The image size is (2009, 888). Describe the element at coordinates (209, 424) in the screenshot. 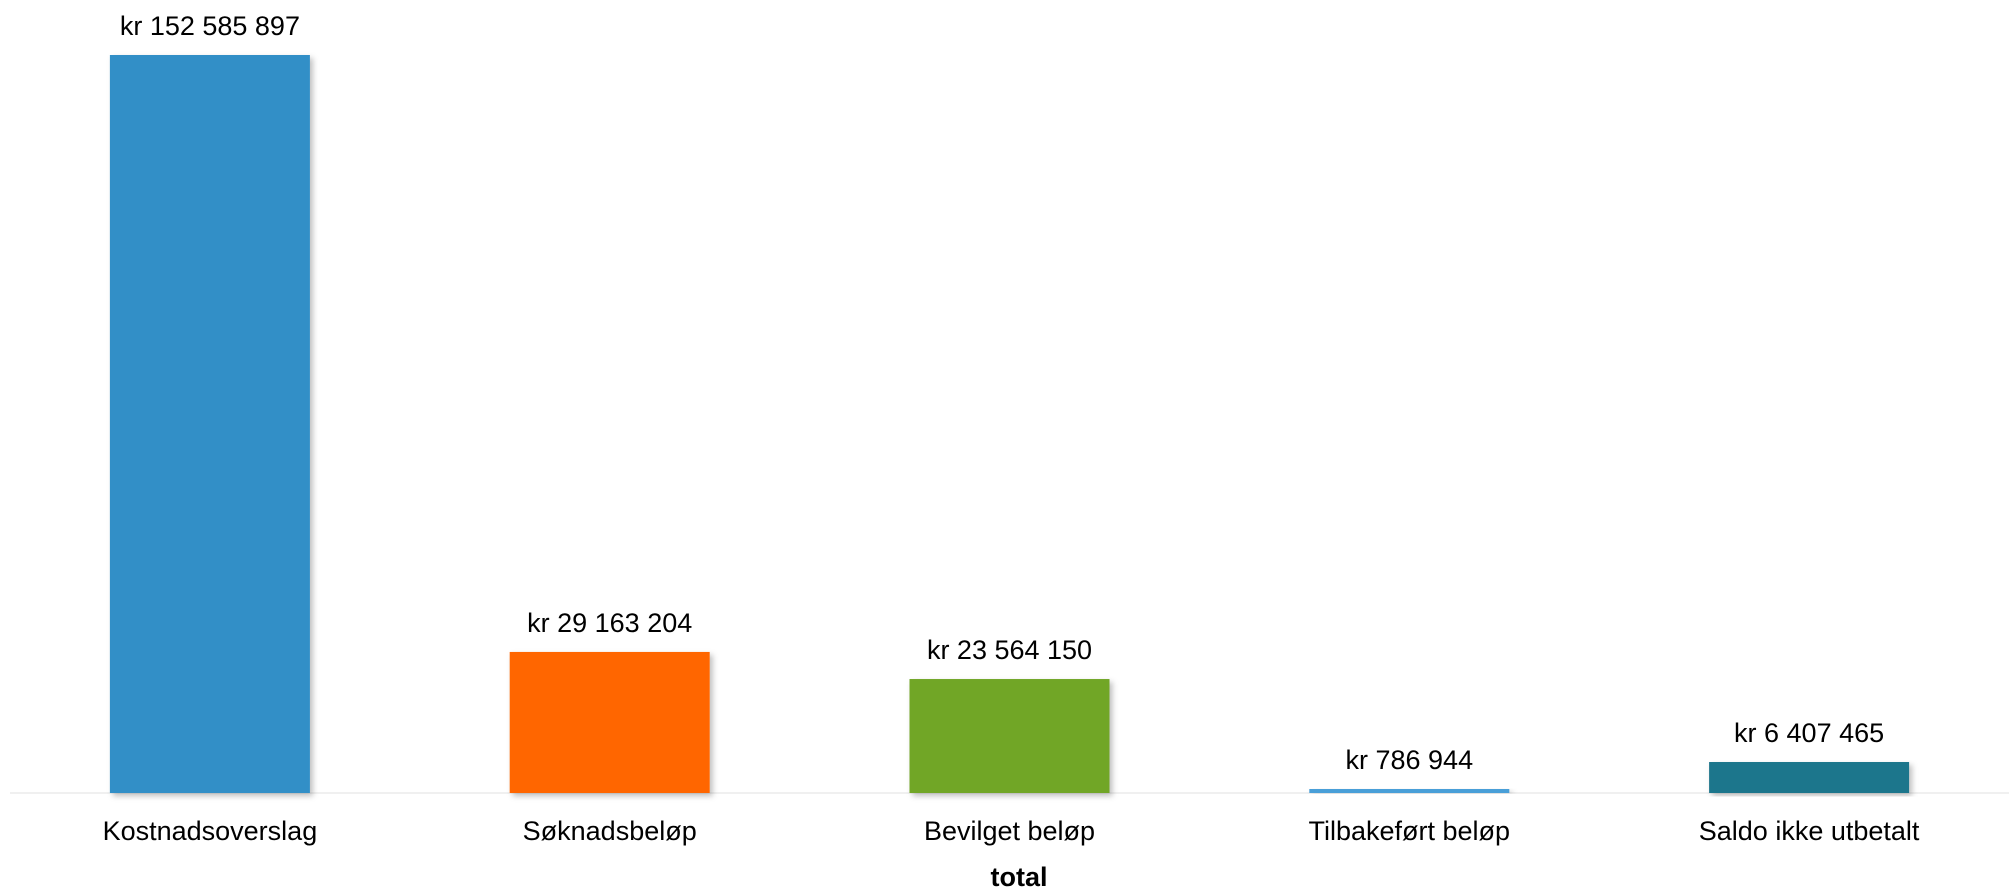

I see `bar-kostnadsoverslag` at that location.